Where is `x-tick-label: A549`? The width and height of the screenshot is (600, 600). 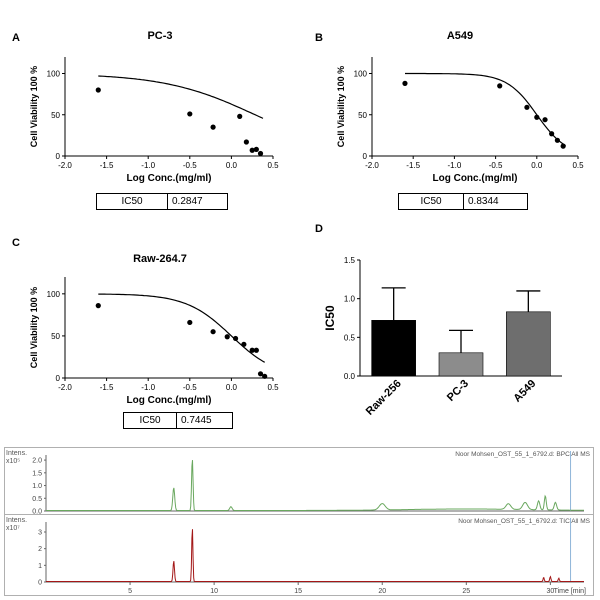 x-tick-label: A549 is located at coordinates (524, 391).